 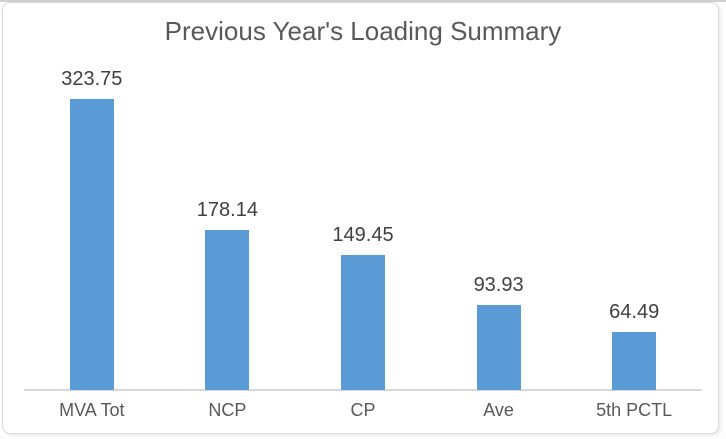 I want to click on bar-ave, so click(x=498, y=347).